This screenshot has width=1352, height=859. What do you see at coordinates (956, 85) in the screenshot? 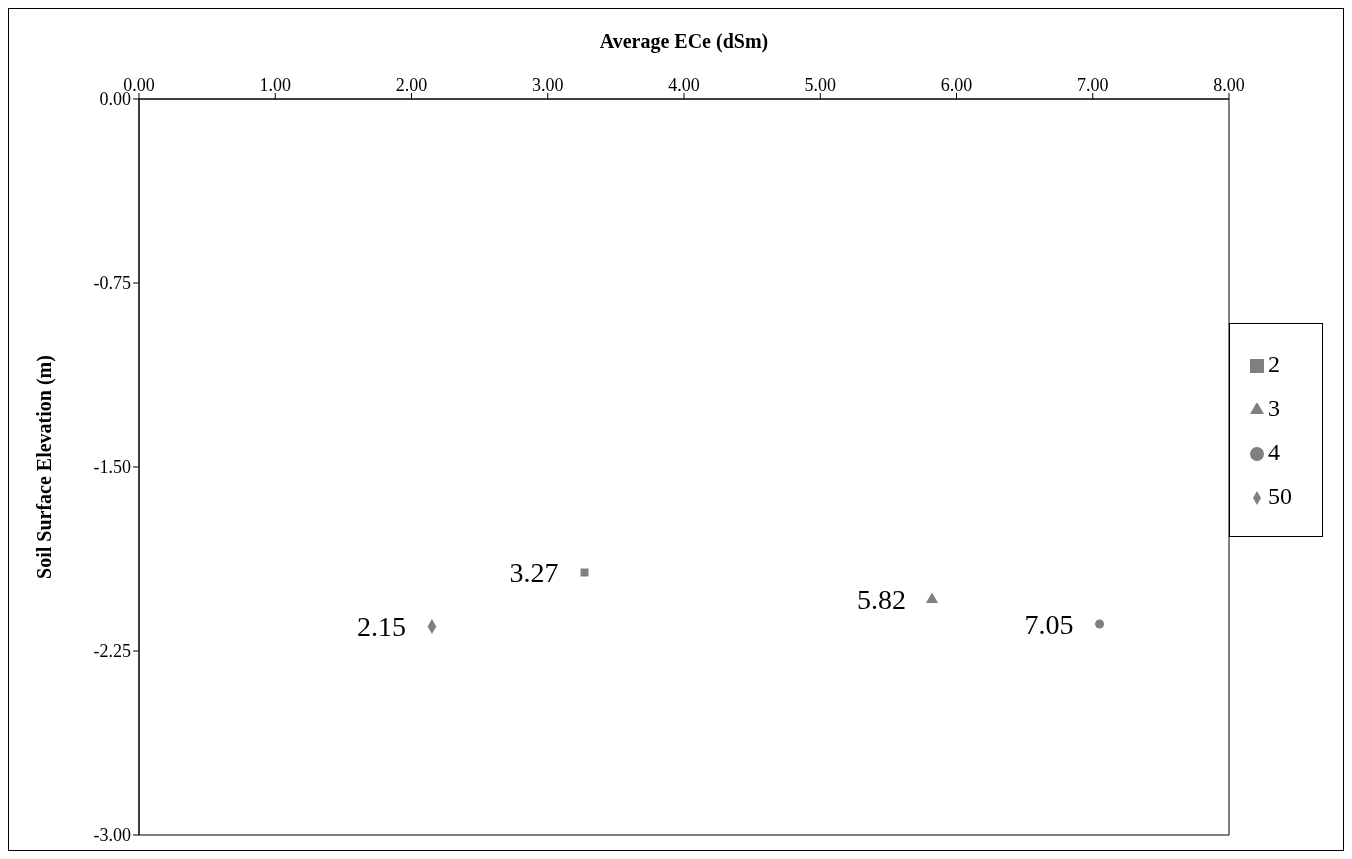
I see `x-tick-label: 6.00` at bounding box center [956, 85].